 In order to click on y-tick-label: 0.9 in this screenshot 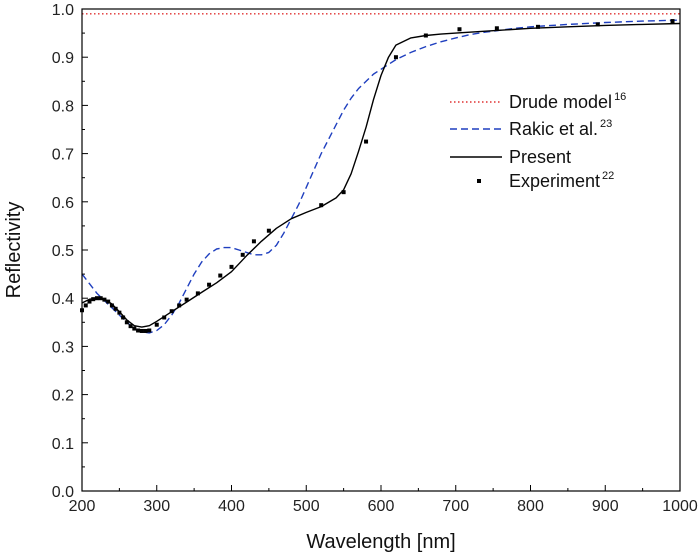, I will do `click(63, 58)`.